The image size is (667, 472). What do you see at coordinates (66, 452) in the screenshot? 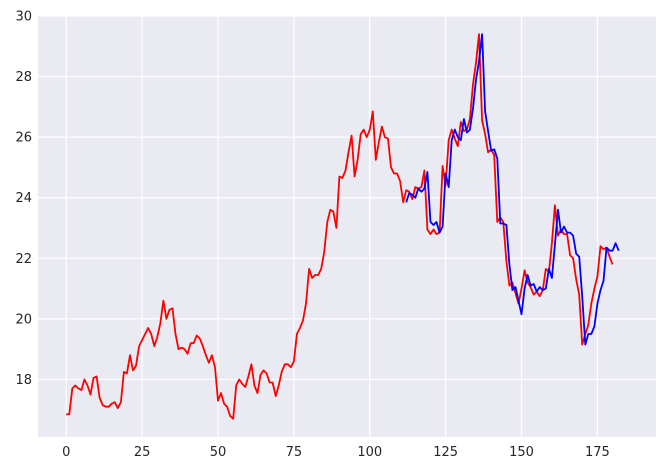
I see `x-tick-label: 0` at bounding box center [66, 452].